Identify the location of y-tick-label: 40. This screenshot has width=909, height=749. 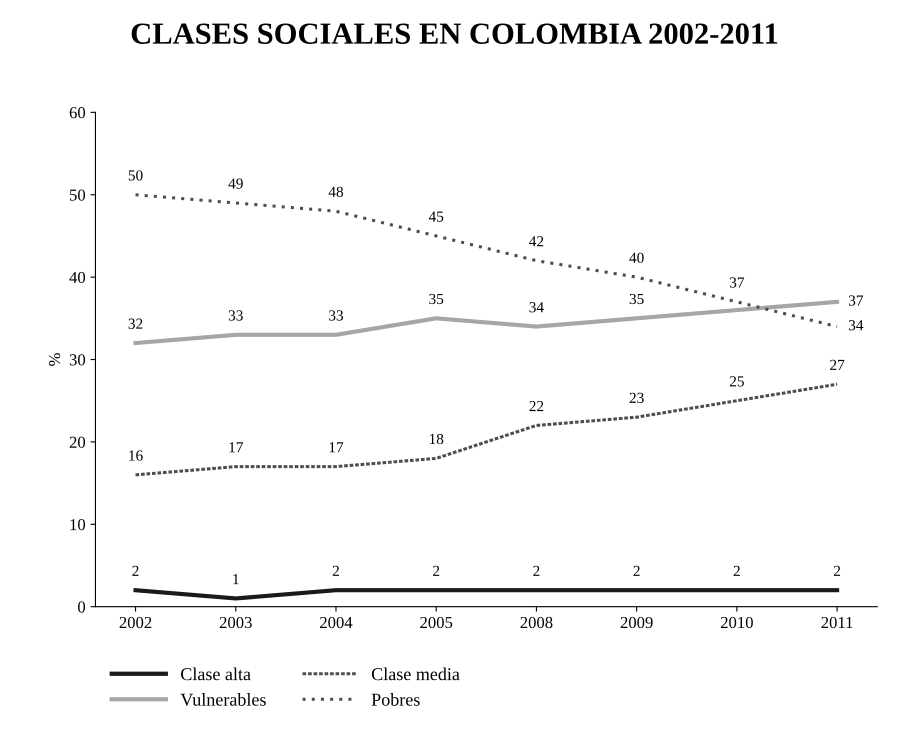
(77, 278).